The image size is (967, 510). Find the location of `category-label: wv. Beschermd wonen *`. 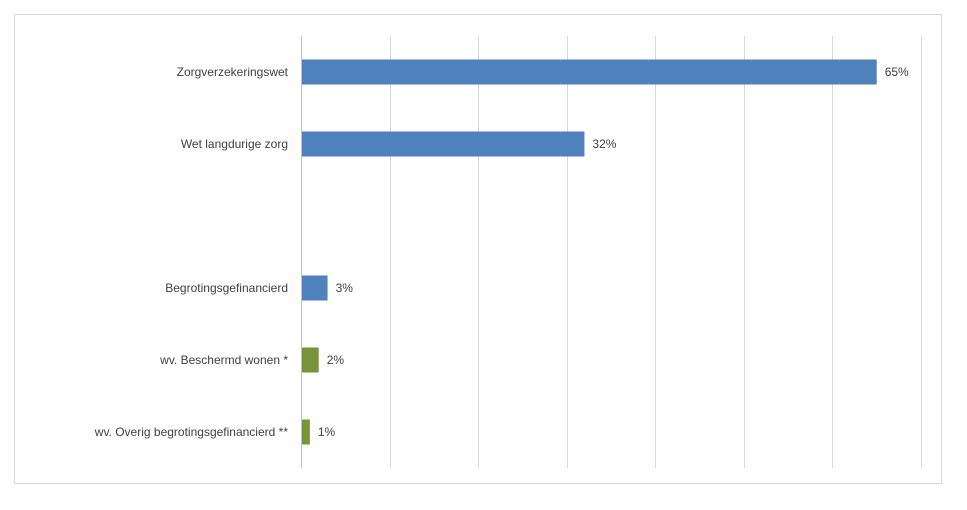

category-label: wv. Beschermd wonen * is located at coordinates (223, 360).